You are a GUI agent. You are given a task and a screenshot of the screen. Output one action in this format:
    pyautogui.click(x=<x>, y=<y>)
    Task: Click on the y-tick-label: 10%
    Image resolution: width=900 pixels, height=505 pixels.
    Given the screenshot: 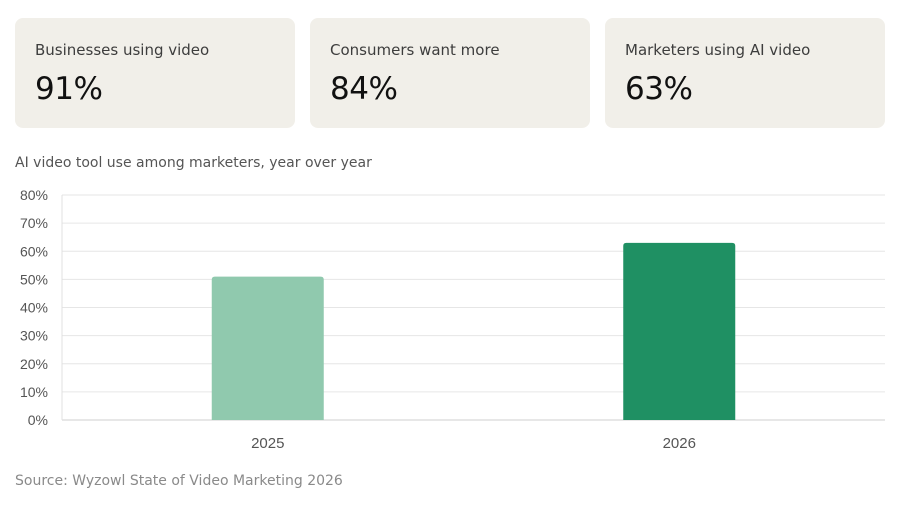 What is the action you would take?
    pyautogui.click(x=34, y=392)
    